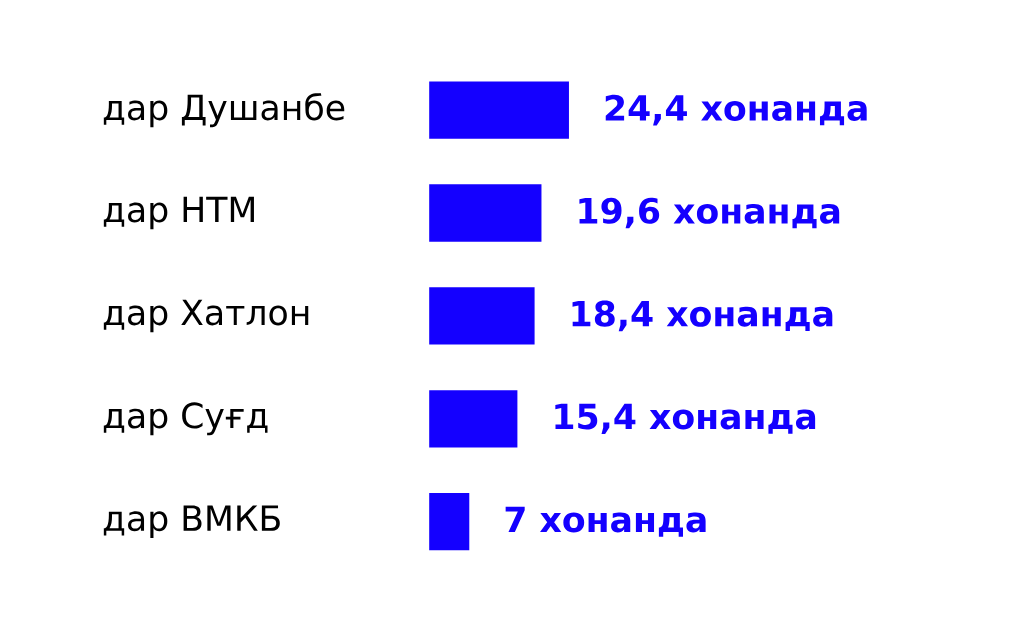 The height and width of the screenshot is (638, 1009). I want to click on data-label: 15,4 хонанда, so click(685, 418).